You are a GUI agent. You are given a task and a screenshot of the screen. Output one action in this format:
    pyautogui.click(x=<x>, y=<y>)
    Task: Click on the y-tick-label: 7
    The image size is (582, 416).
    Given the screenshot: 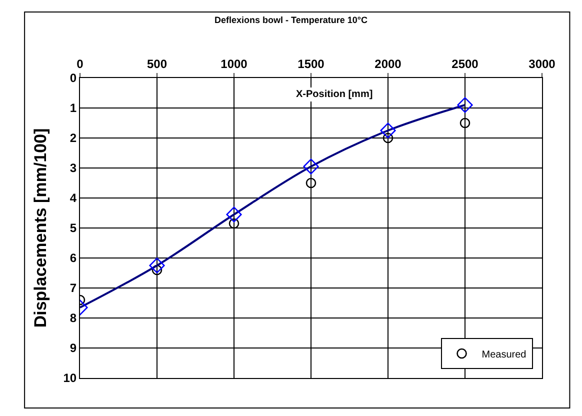 What is the action you would take?
    pyautogui.click(x=73, y=288)
    